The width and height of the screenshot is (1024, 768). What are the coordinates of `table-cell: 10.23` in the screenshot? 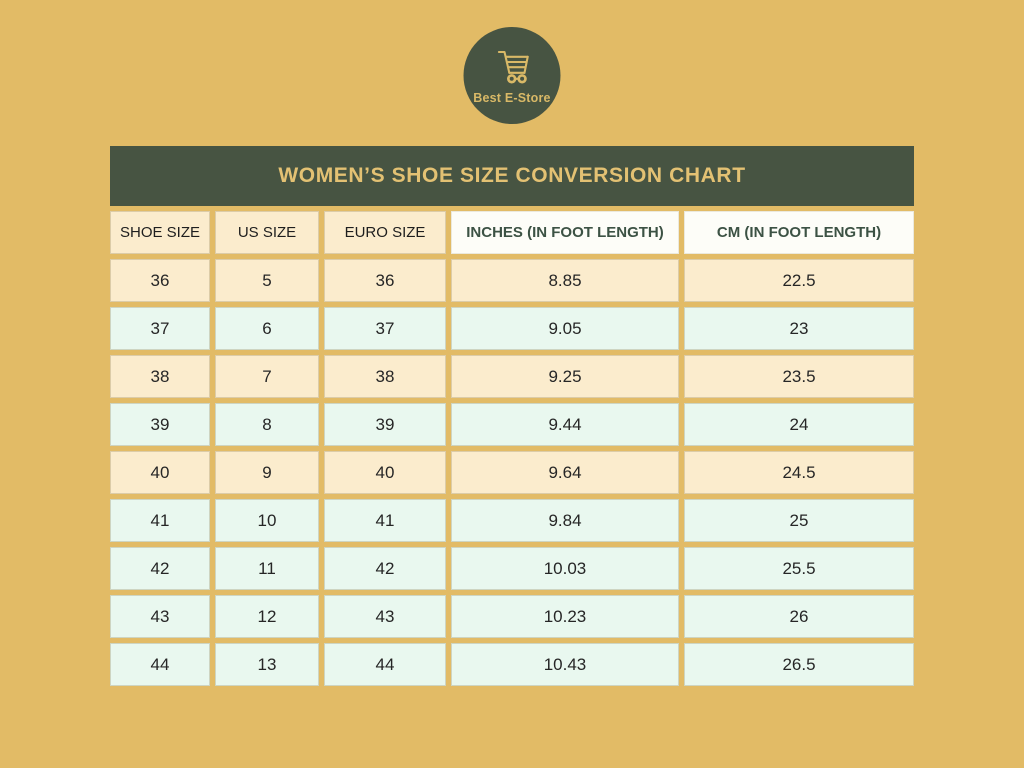 It's located at (565, 616).